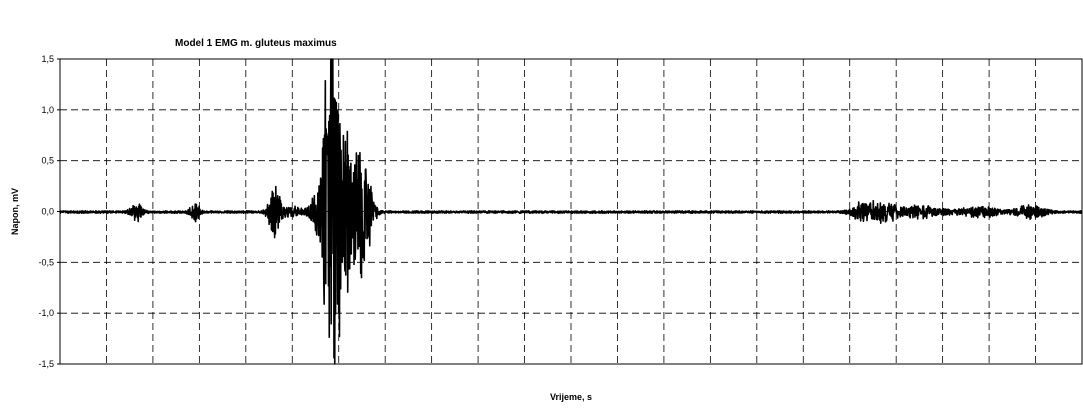 This screenshot has width=1083, height=410. I want to click on y-tick-label: -1,5, so click(46, 364).